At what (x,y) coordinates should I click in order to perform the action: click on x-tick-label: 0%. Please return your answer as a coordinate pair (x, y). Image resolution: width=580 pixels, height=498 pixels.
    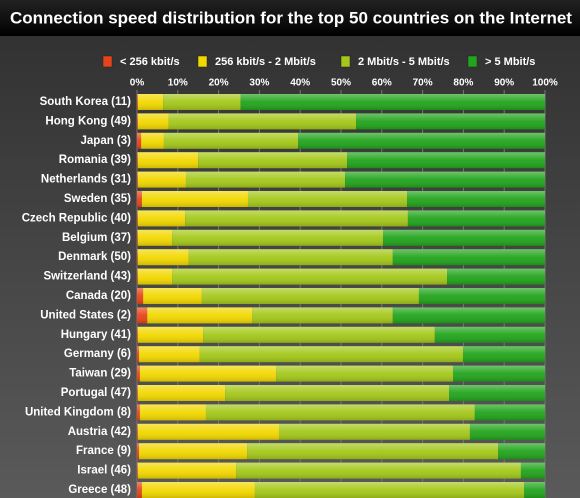
    Looking at the image, I should click on (137, 83).